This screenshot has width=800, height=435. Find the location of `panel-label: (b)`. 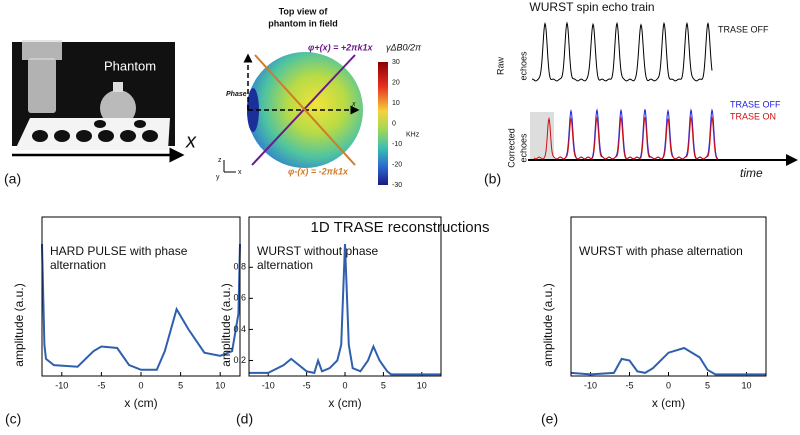

panel-label: (b) is located at coordinates (492, 179).